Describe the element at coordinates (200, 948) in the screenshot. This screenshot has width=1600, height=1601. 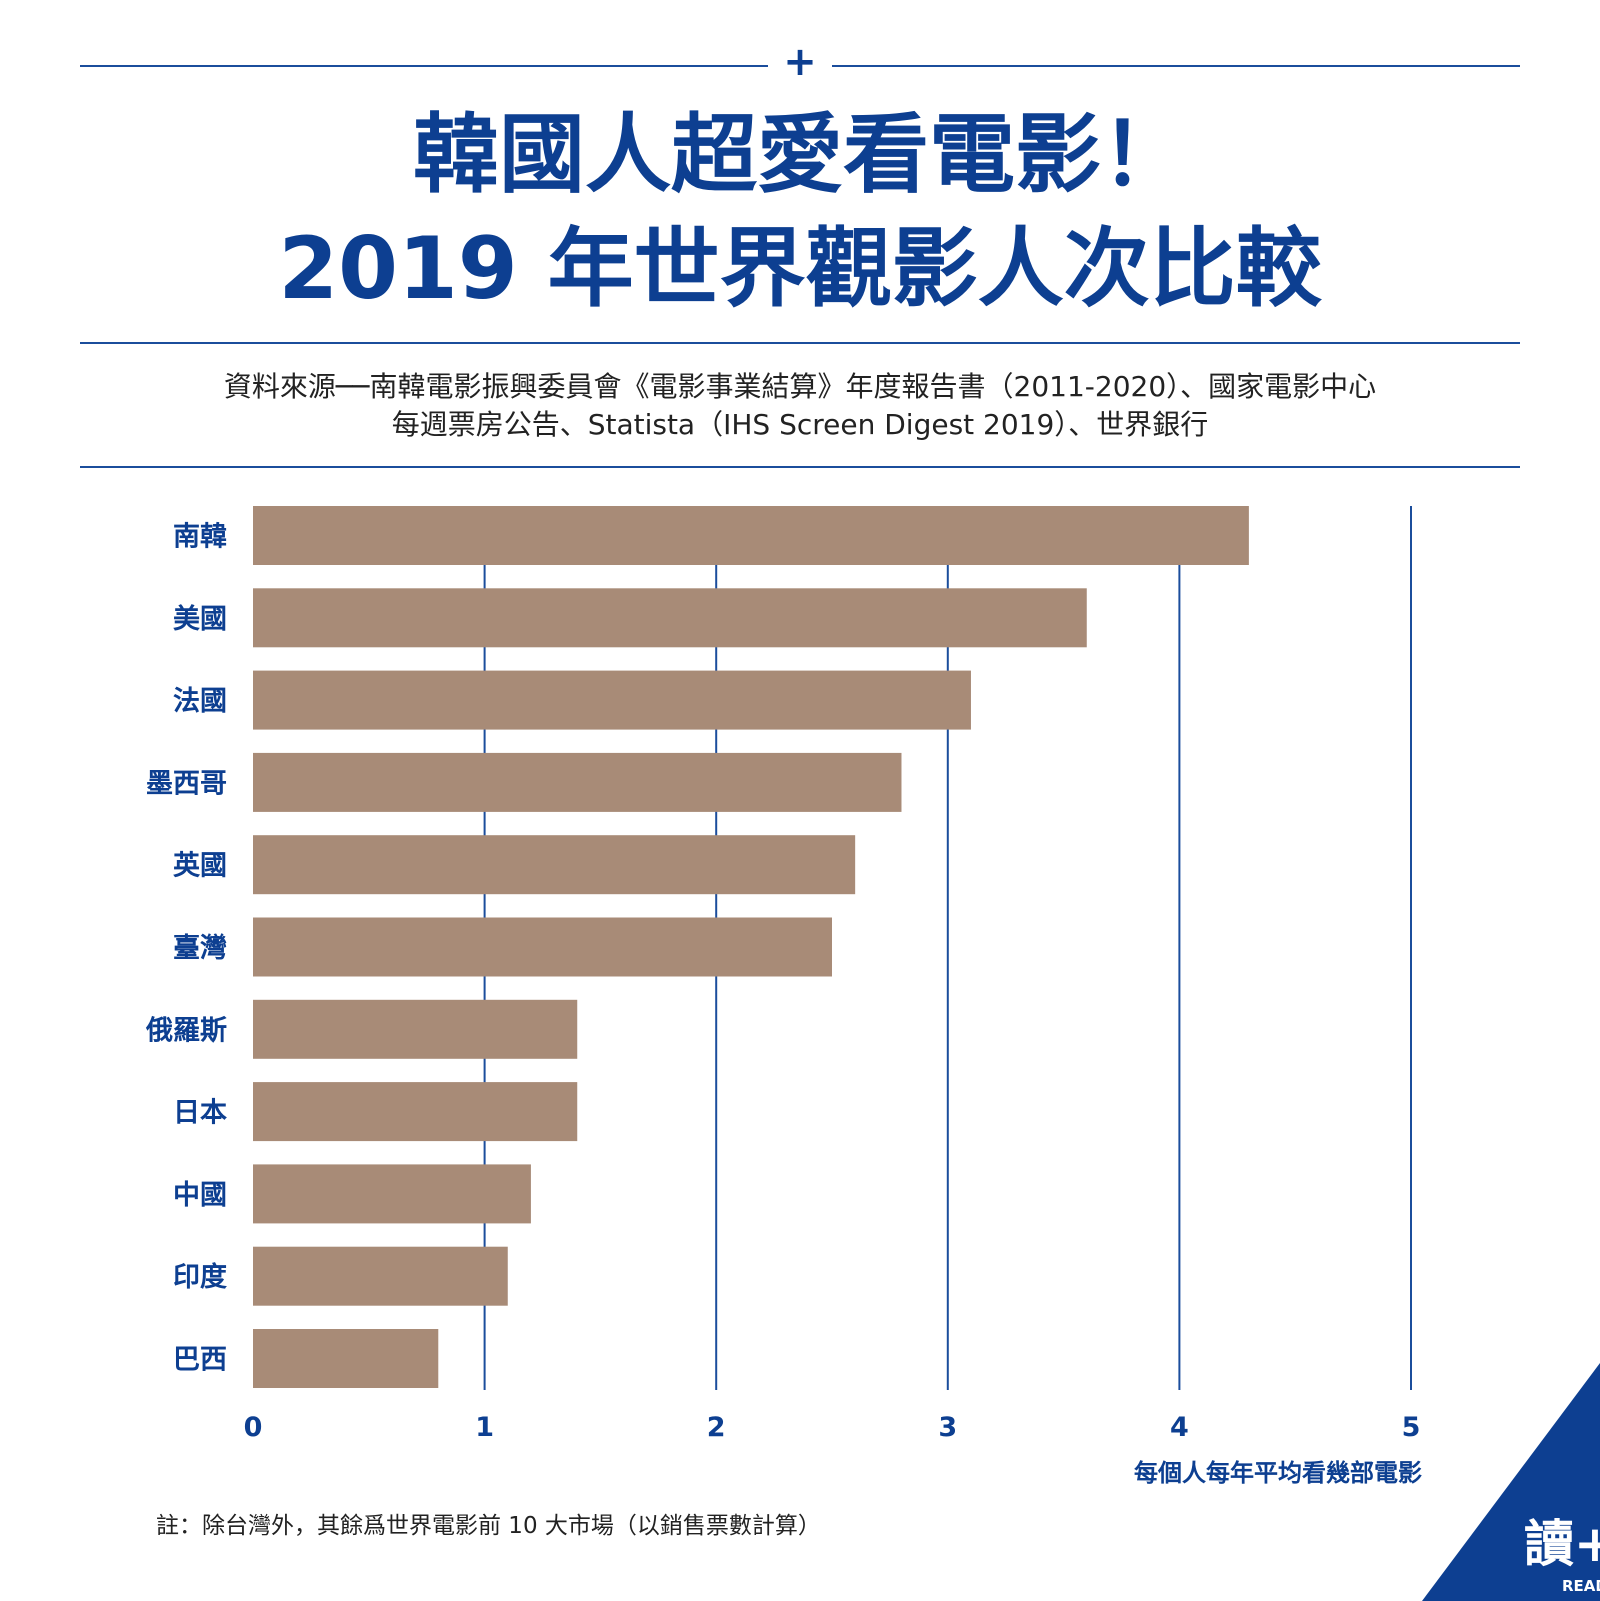
I see `category-label-臺灣: 臺灣` at that location.